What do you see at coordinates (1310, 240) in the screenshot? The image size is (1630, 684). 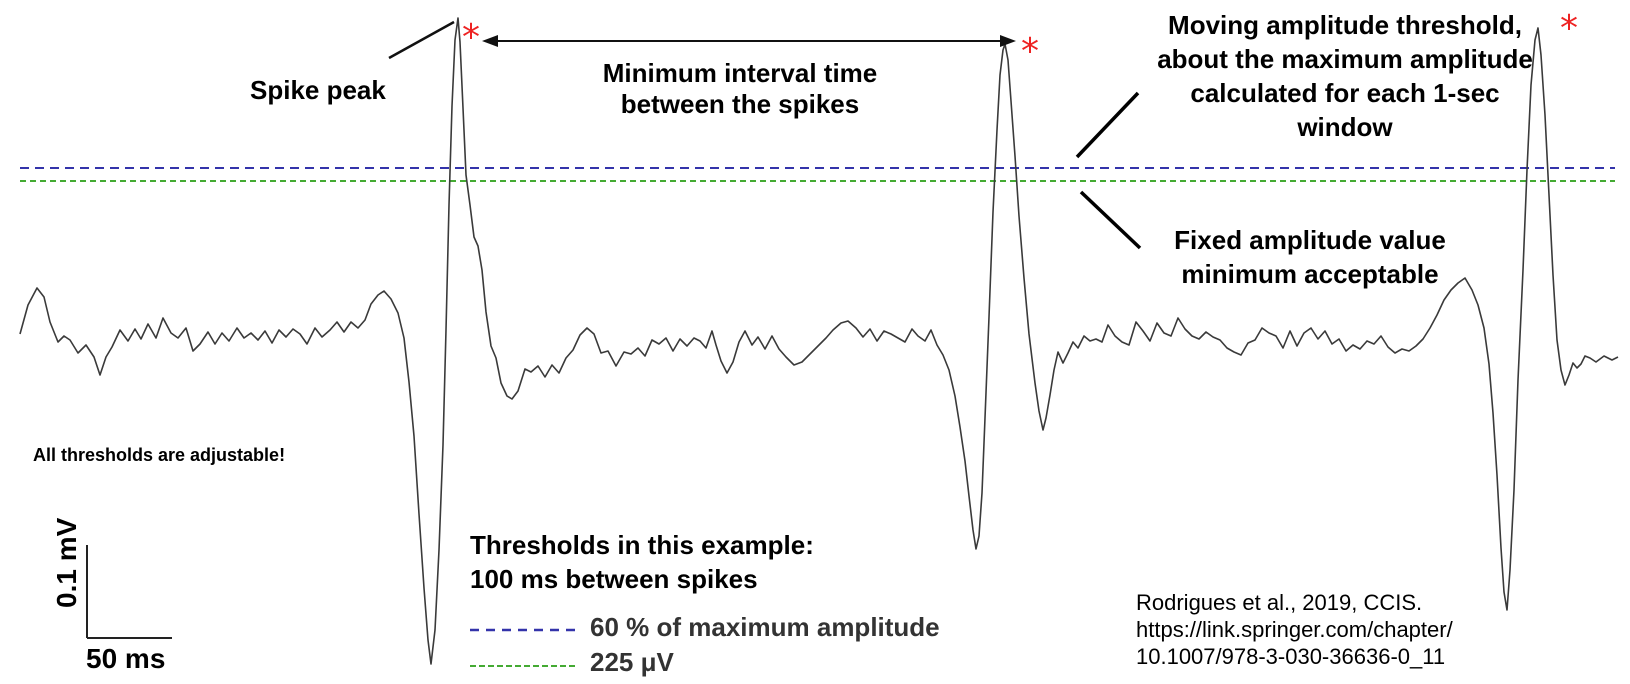 I see `fixed-threshold-line1: Fixed amplitude value` at bounding box center [1310, 240].